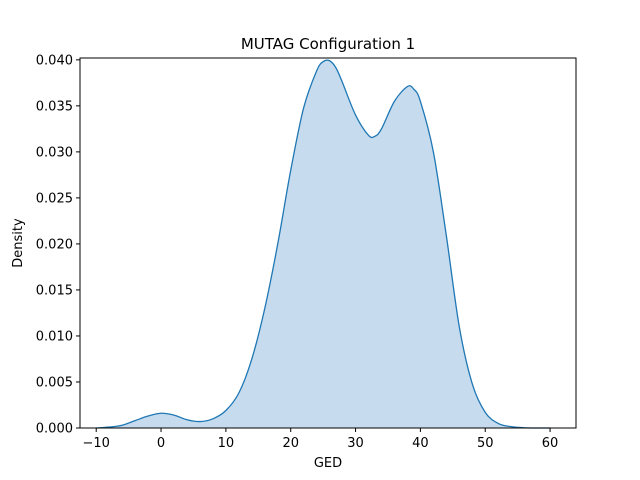 The width and height of the screenshot is (640, 480). What do you see at coordinates (54, 198) in the screenshot?
I see `y-tick-label: 0.025` at bounding box center [54, 198].